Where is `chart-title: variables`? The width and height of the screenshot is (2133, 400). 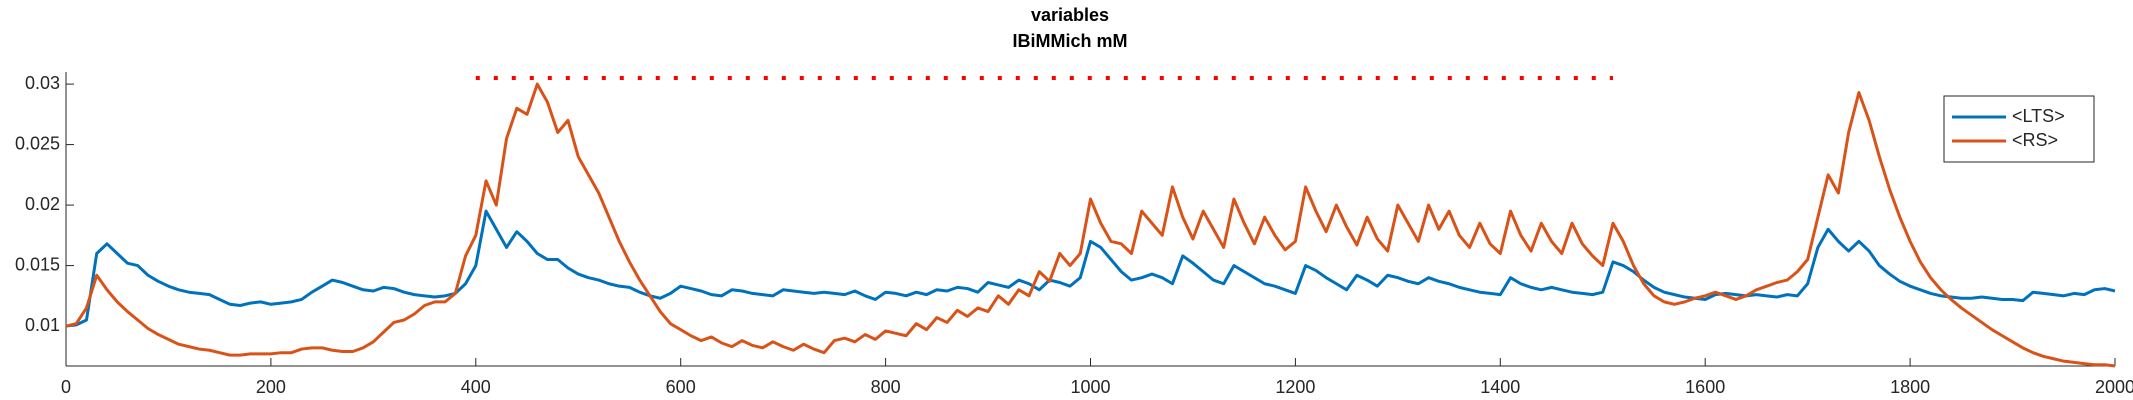
chart-title: variables is located at coordinates (1070, 15).